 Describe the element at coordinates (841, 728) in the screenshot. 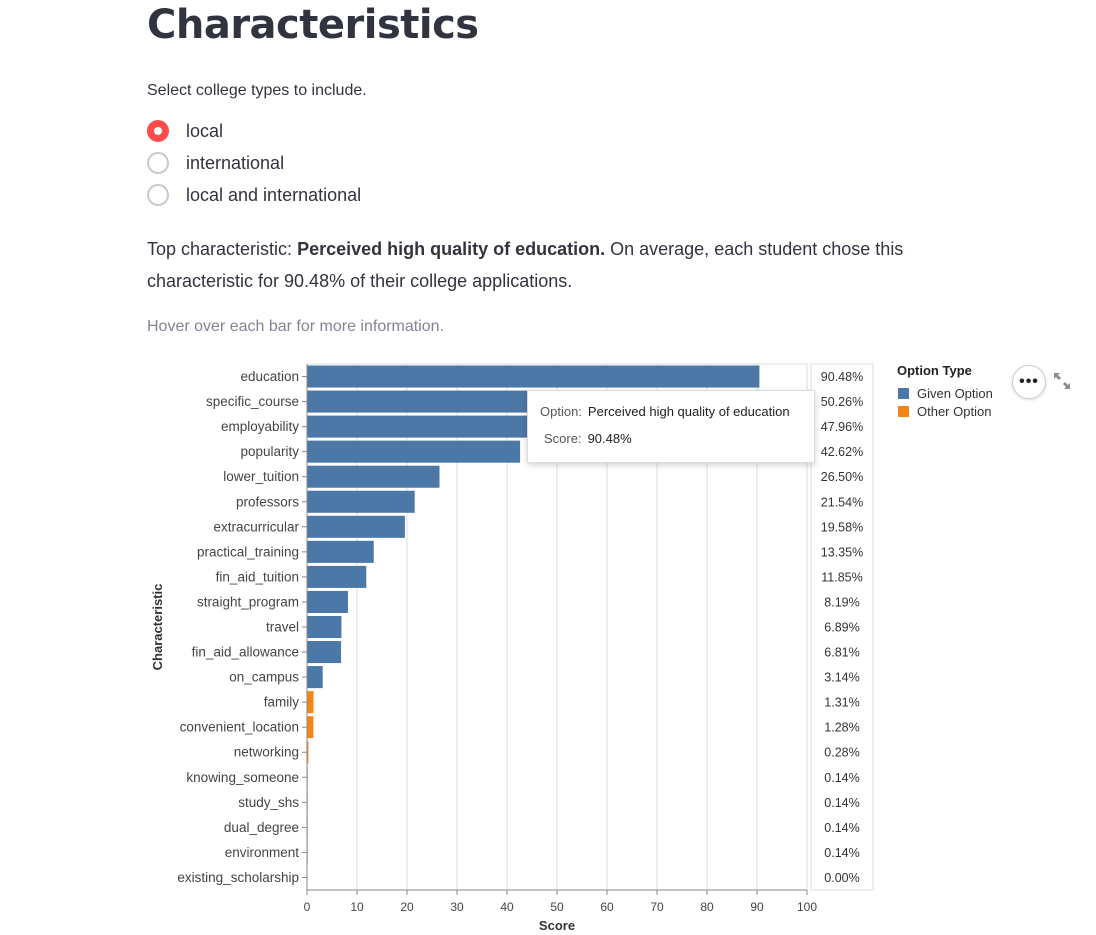

I see `value-label: 1.28%` at that location.